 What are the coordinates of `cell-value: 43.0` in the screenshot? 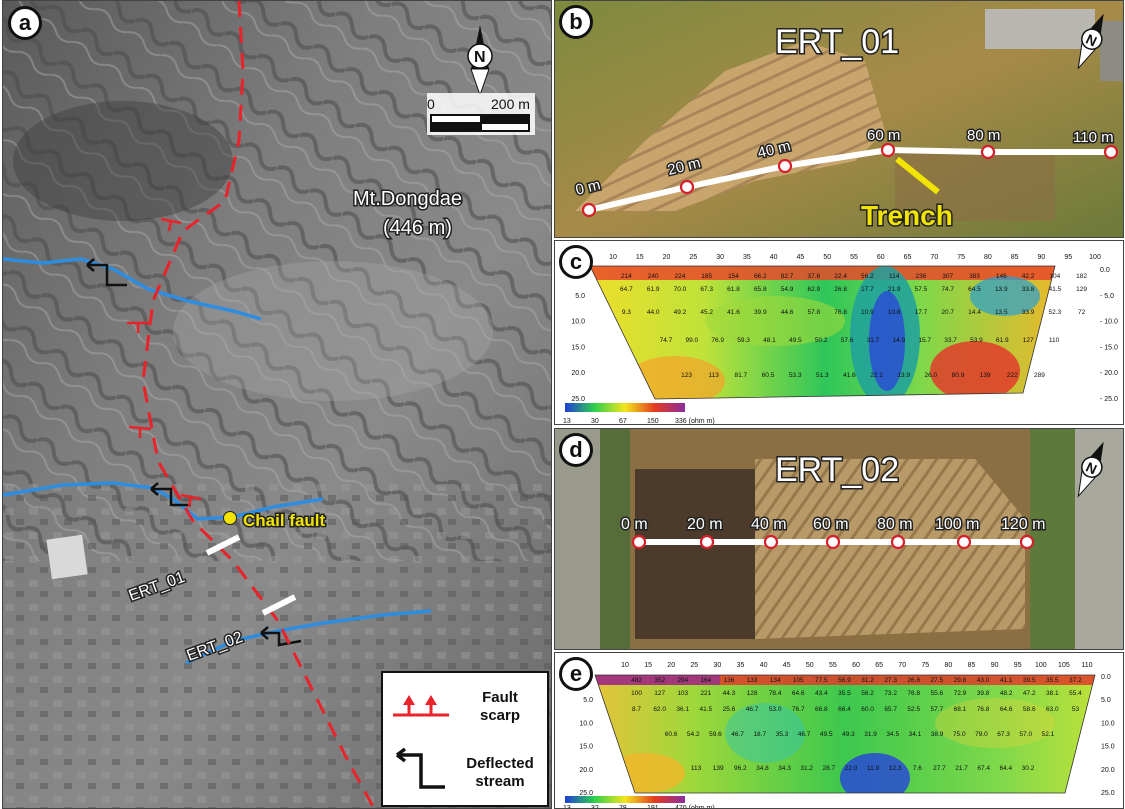 It's located at (983, 680).